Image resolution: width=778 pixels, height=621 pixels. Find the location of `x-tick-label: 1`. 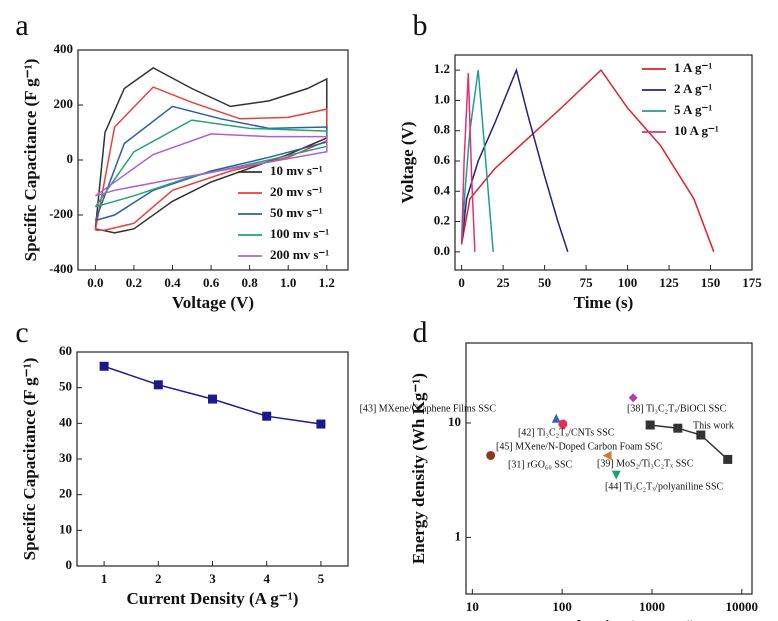

x-tick-label: 1 is located at coordinates (104, 578).